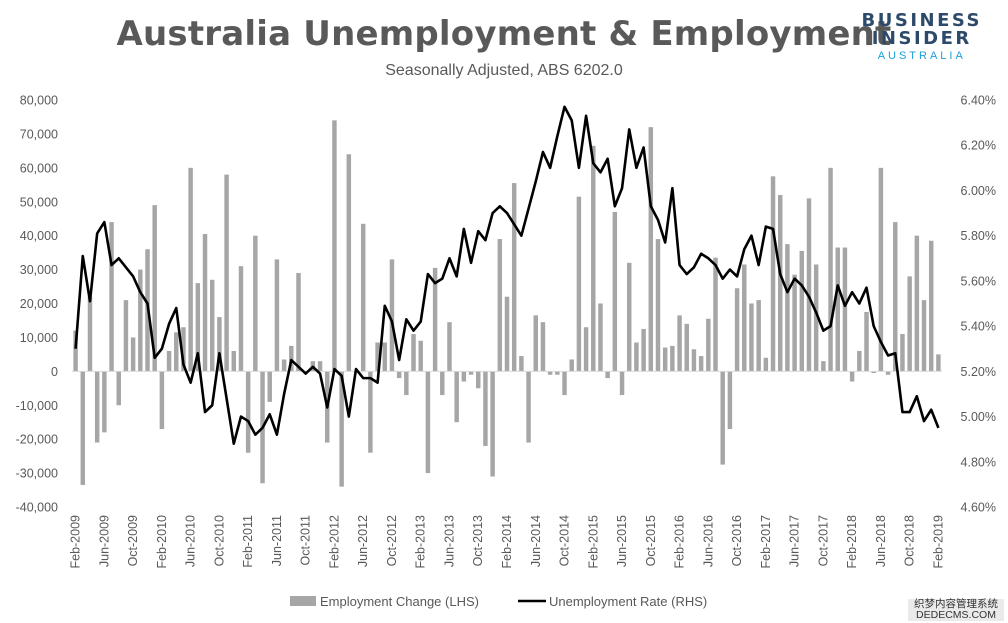 This screenshot has height=623, width=1008. What do you see at coordinates (978, 462) in the screenshot?
I see `y-right-tick-label: 4.80%` at bounding box center [978, 462].